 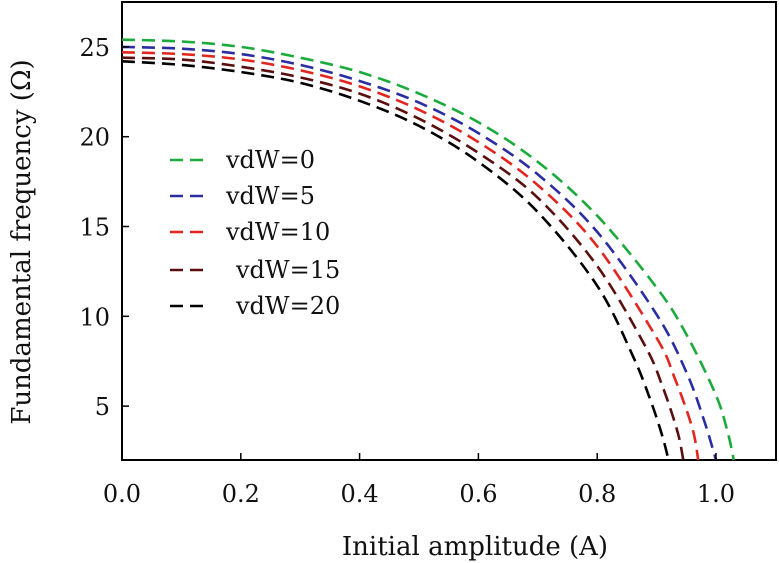 What do you see at coordinates (94, 317) in the screenshot?
I see `y-tick-label: 10` at bounding box center [94, 317].